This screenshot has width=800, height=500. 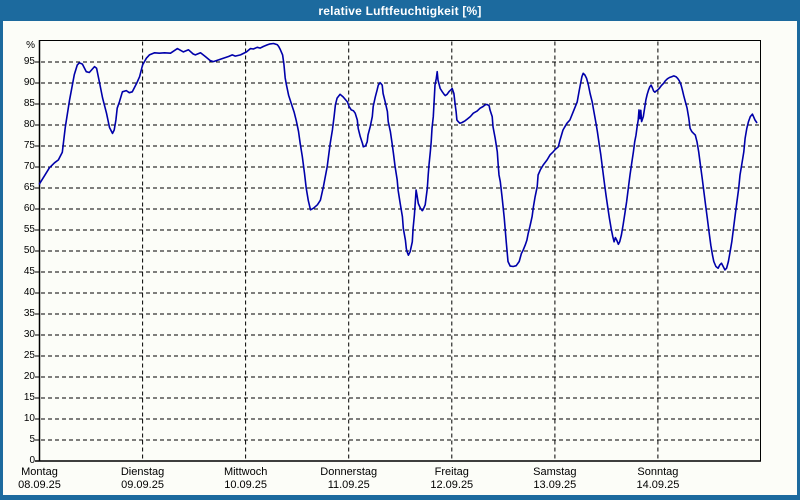 What do you see at coordinates (798, 260) in the screenshot?
I see `window-frame-right` at bounding box center [798, 260].